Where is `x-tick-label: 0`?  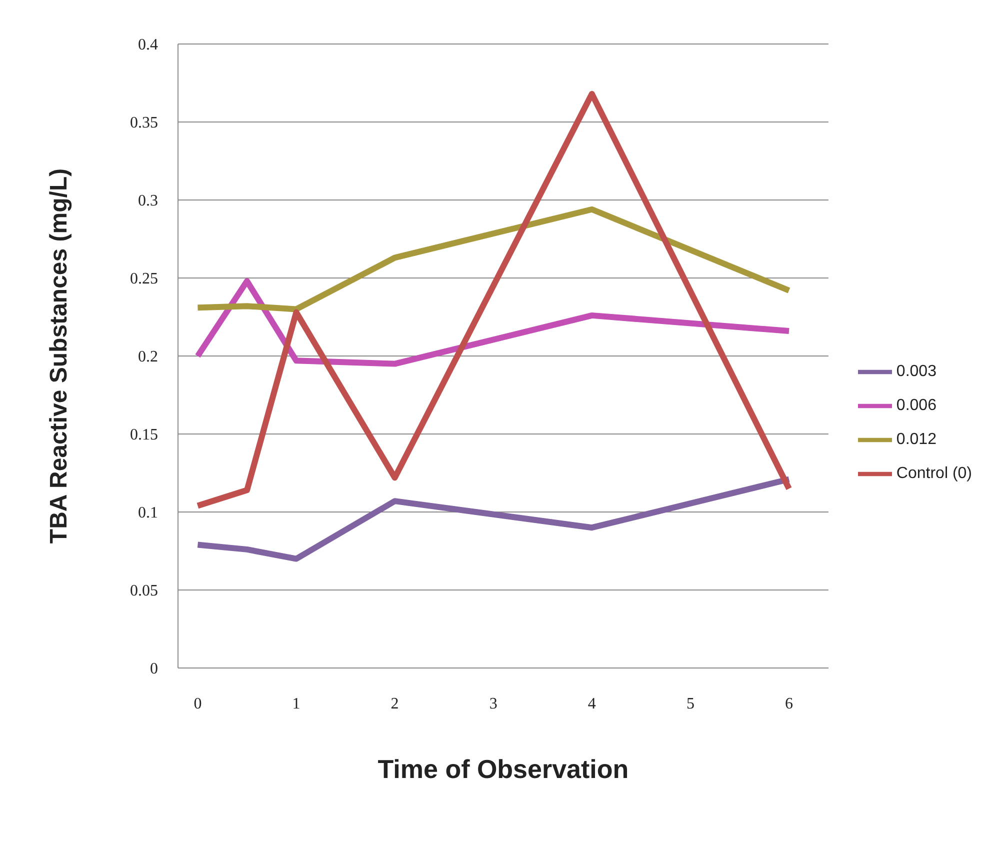 x-tick-label: 0 is located at coordinates (198, 703).